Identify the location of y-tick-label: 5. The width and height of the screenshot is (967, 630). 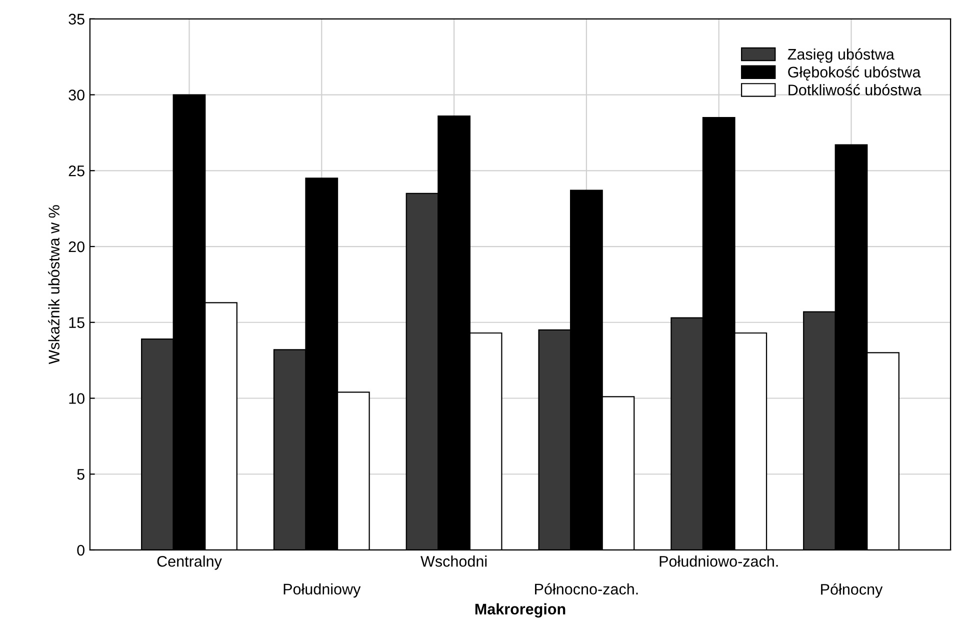
(80, 474).